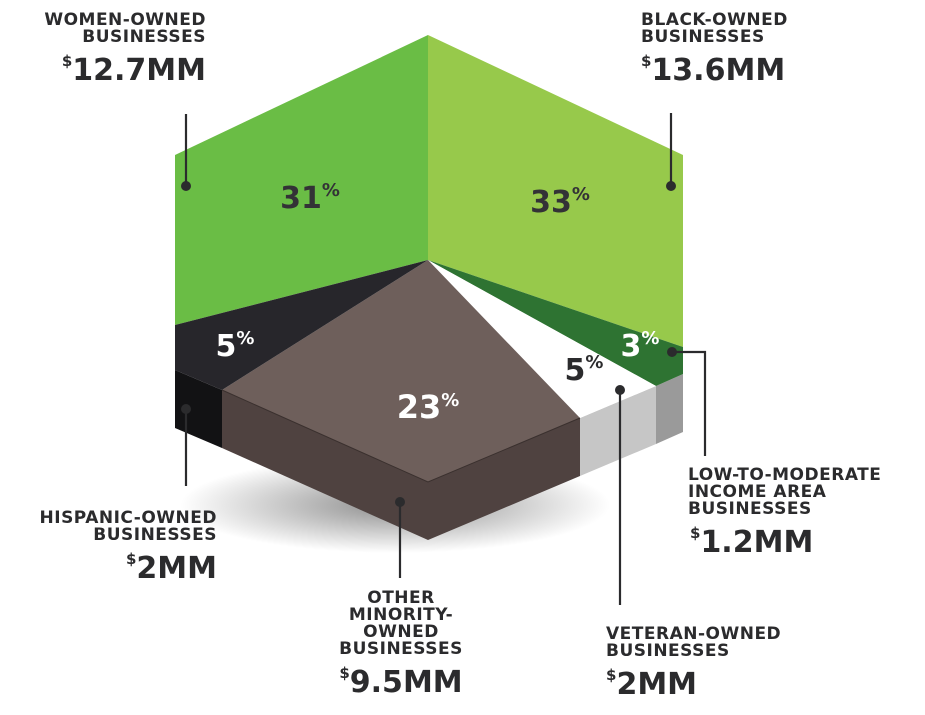 This screenshot has width=925, height=715. I want to click on label-black: BLACK-OWNED BUSINESSES $13.6MM, so click(714, 49).